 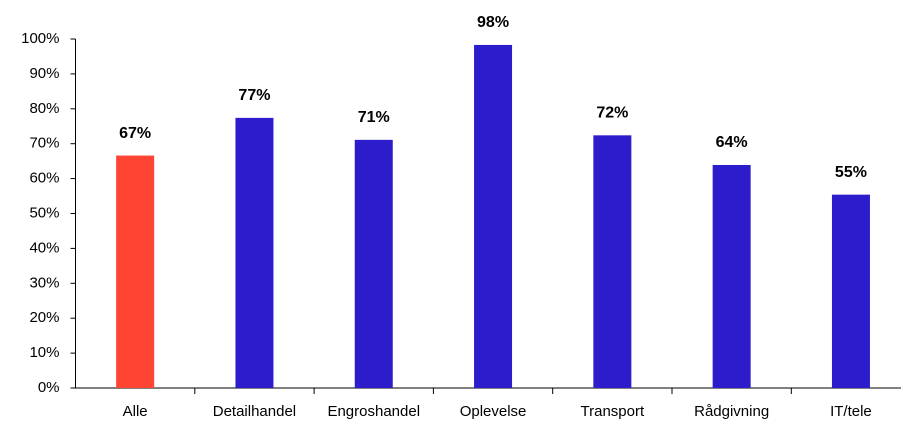 What do you see at coordinates (49, 387) in the screenshot?
I see `y-tick-label: 0%` at bounding box center [49, 387].